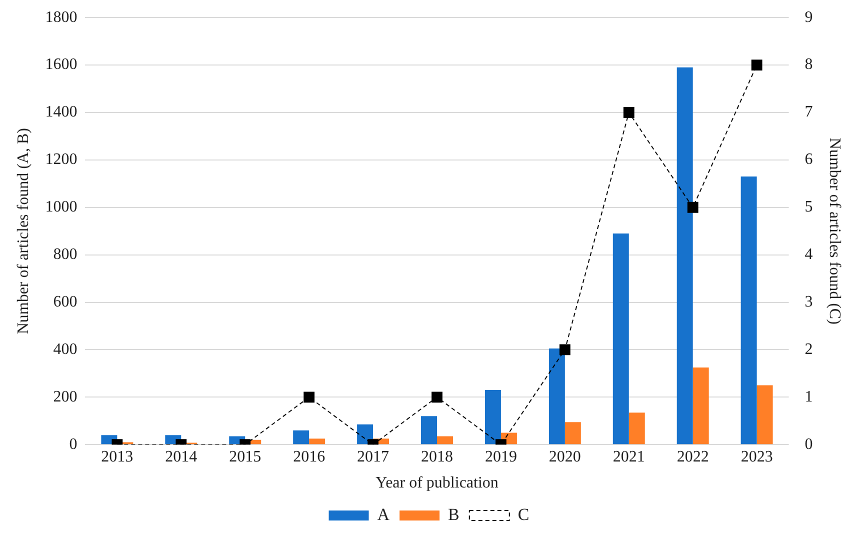 The image size is (858, 539). What do you see at coordinates (437, 457) in the screenshot?
I see `x-tick-label: 2018` at bounding box center [437, 457].